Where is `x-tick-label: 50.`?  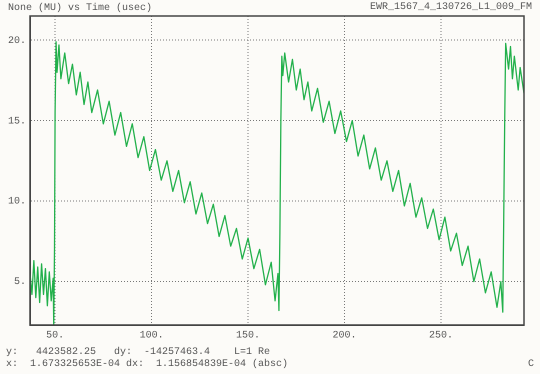 x-tick-label: 50. is located at coordinates (55, 336).